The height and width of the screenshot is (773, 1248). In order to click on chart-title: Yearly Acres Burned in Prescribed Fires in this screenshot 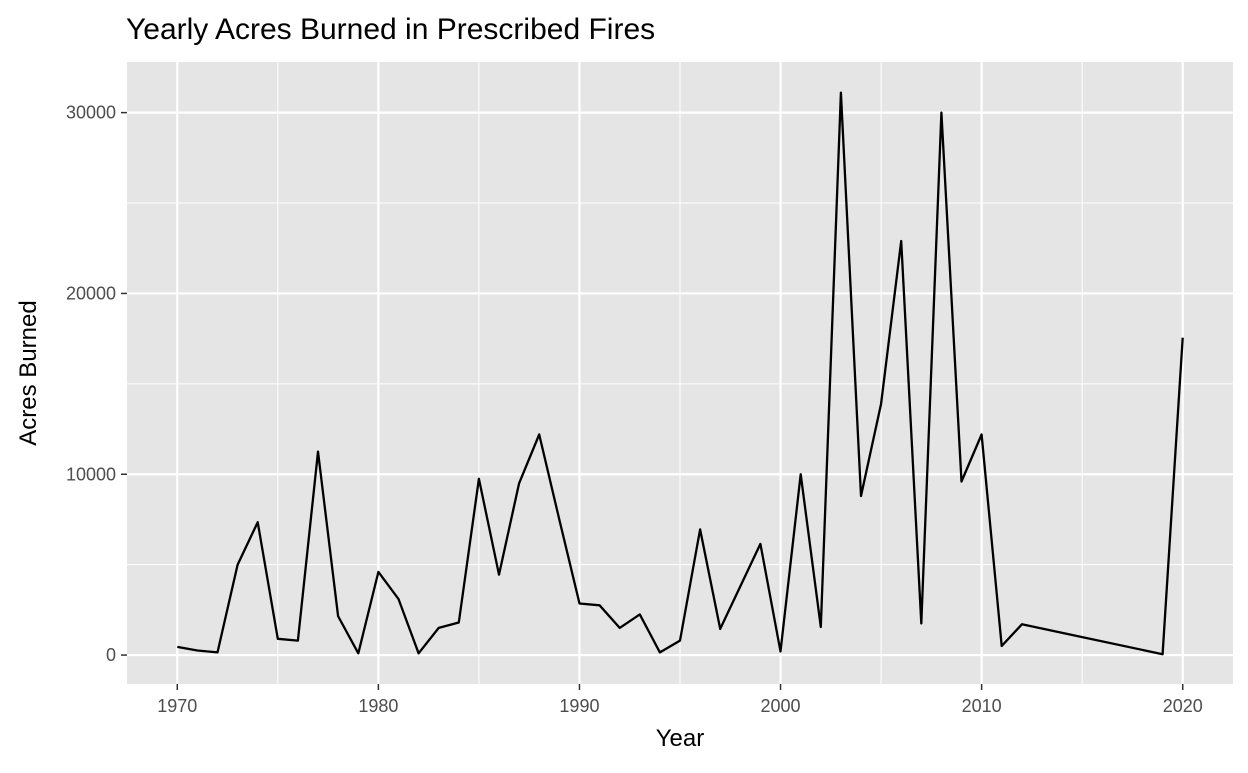, I will do `click(390, 29)`.